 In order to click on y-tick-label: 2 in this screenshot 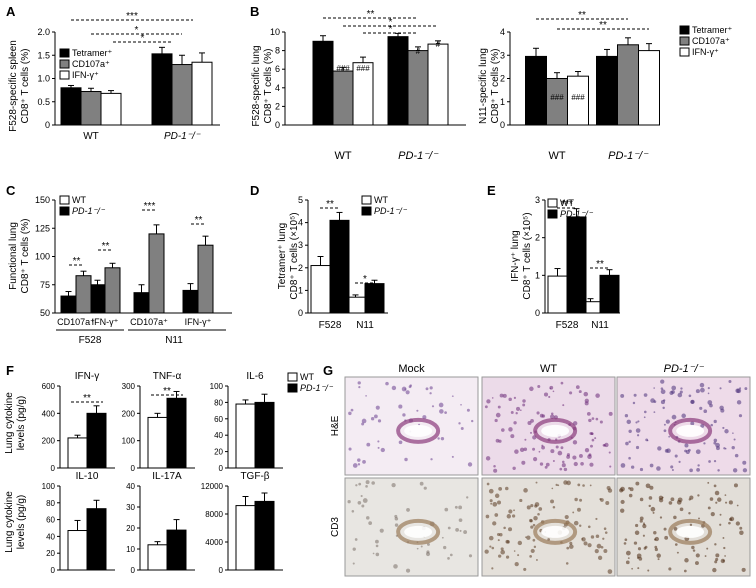, I will do `click(300, 268)`.